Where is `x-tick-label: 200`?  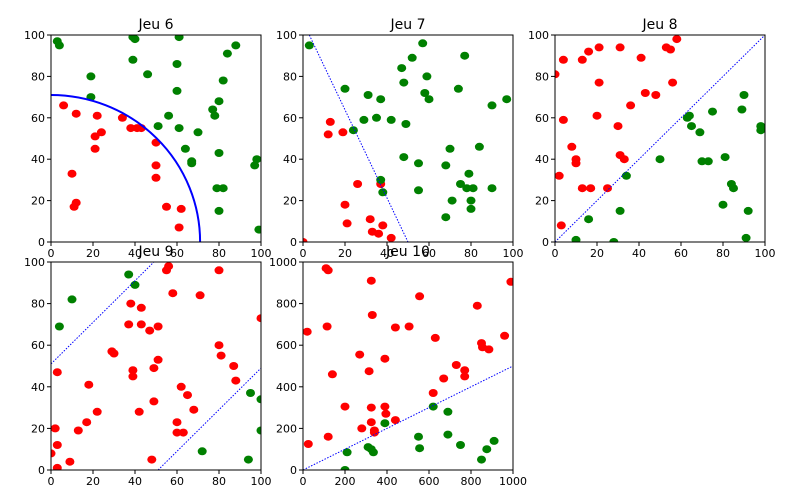 x-tick-label: 200 is located at coordinates (345, 481).